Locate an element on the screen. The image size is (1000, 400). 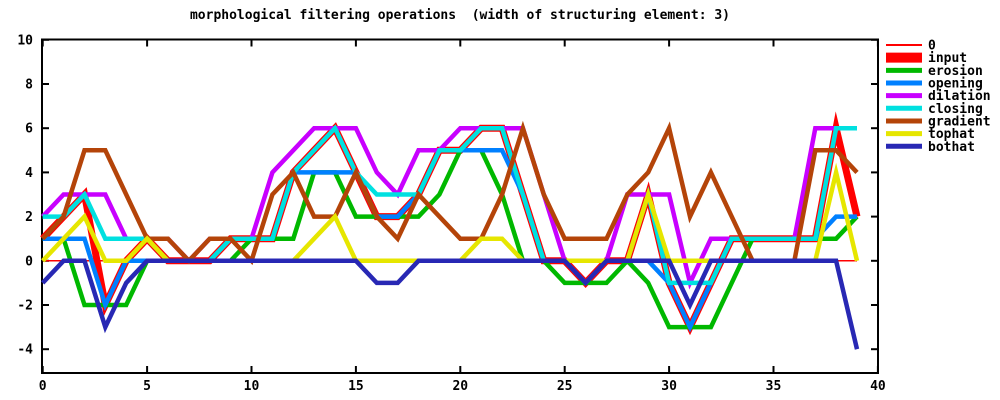
legend-label-tophat: tophat is located at coordinates (951, 134).